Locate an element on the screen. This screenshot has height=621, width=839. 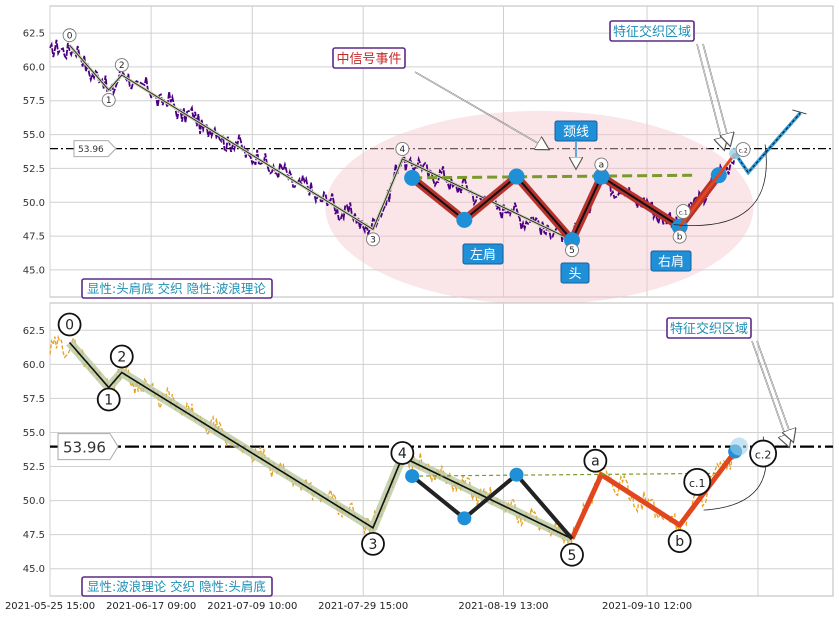
bottom-wave-label: 5 is located at coordinates (572, 556).